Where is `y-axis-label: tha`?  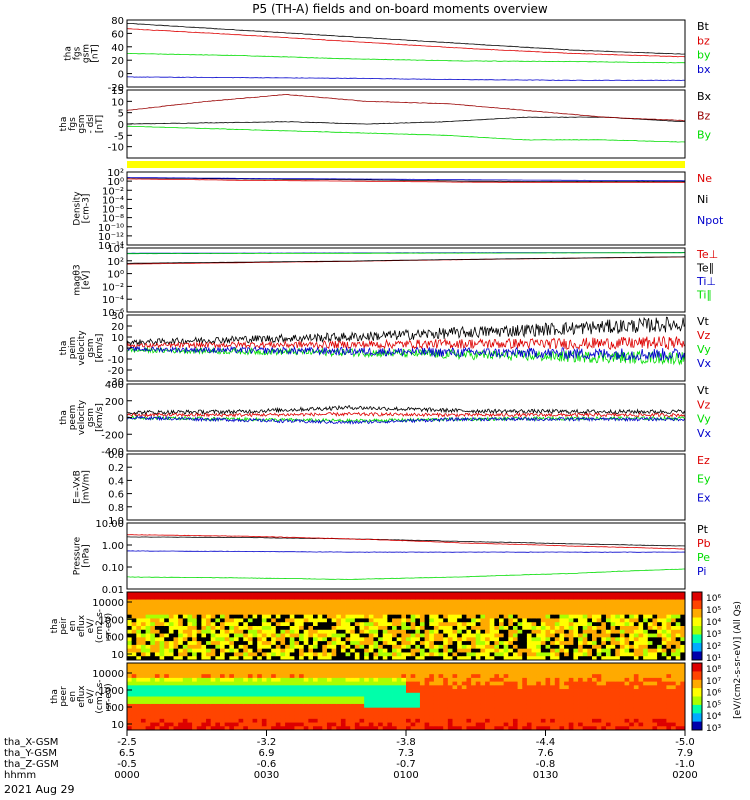
y-axis-label: tha is located at coordinates (55, 626).